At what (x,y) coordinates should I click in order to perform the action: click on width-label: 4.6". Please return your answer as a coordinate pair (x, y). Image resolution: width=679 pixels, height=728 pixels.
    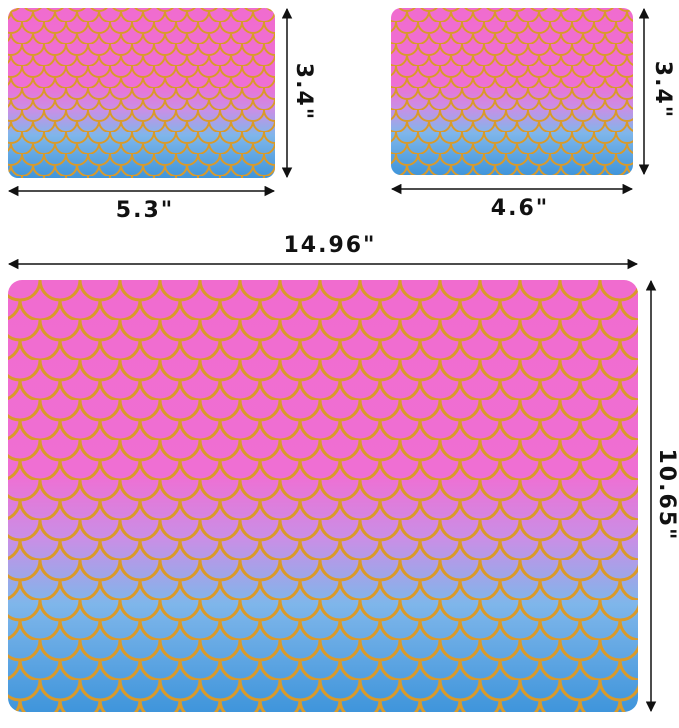
    Looking at the image, I should click on (520, 208).